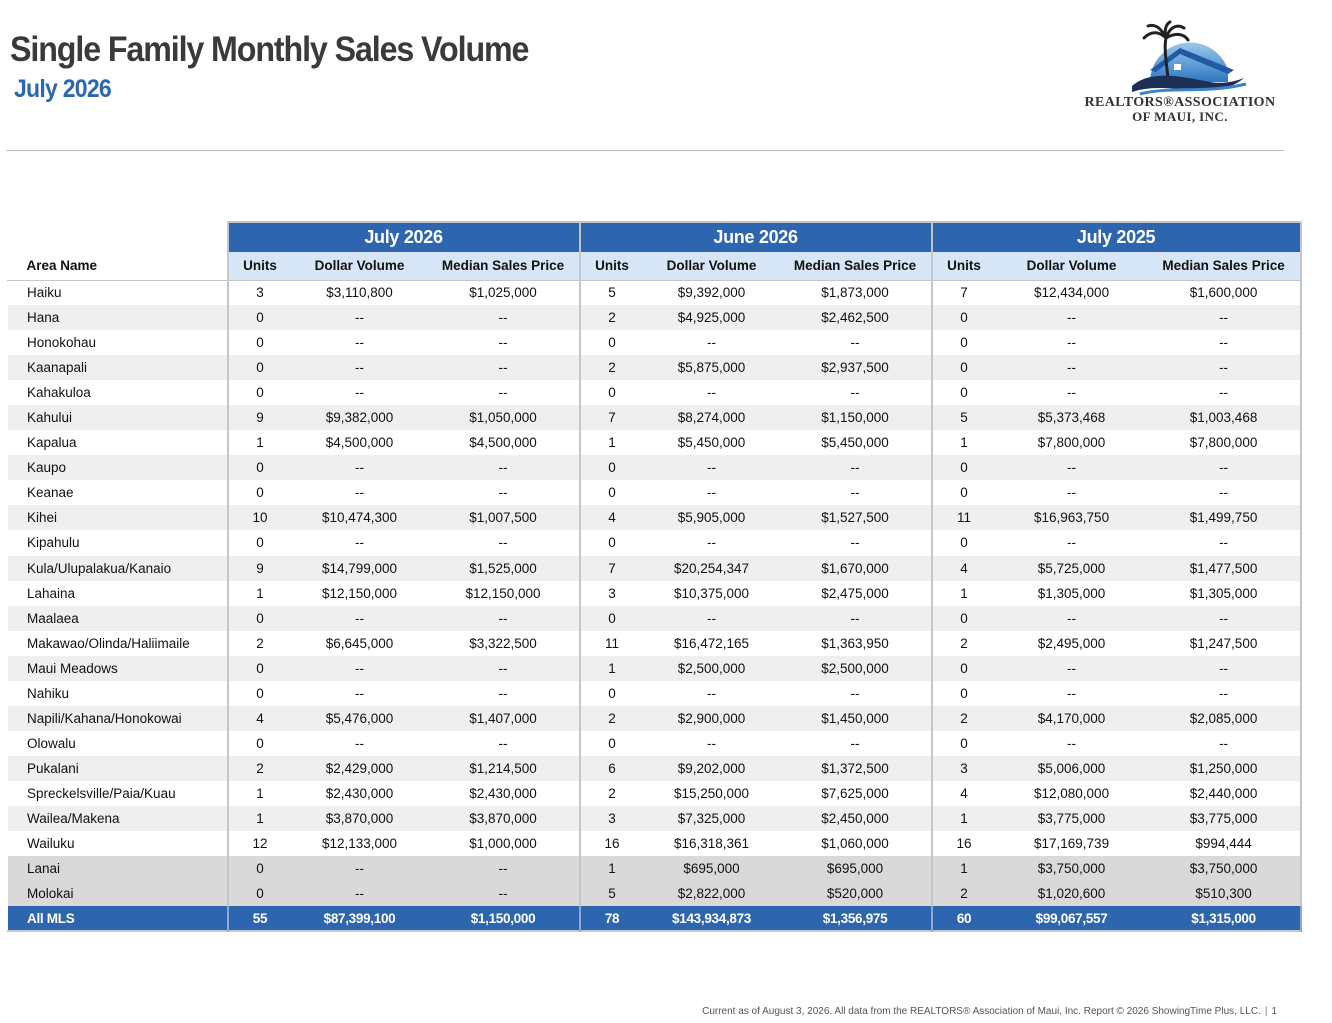 The image size is (1332, 1023). What do you see at coordinates (1224, 869) in the screenshot?
I see `cell-median-price: $3,750,000` at bounding box center [1224, 869].